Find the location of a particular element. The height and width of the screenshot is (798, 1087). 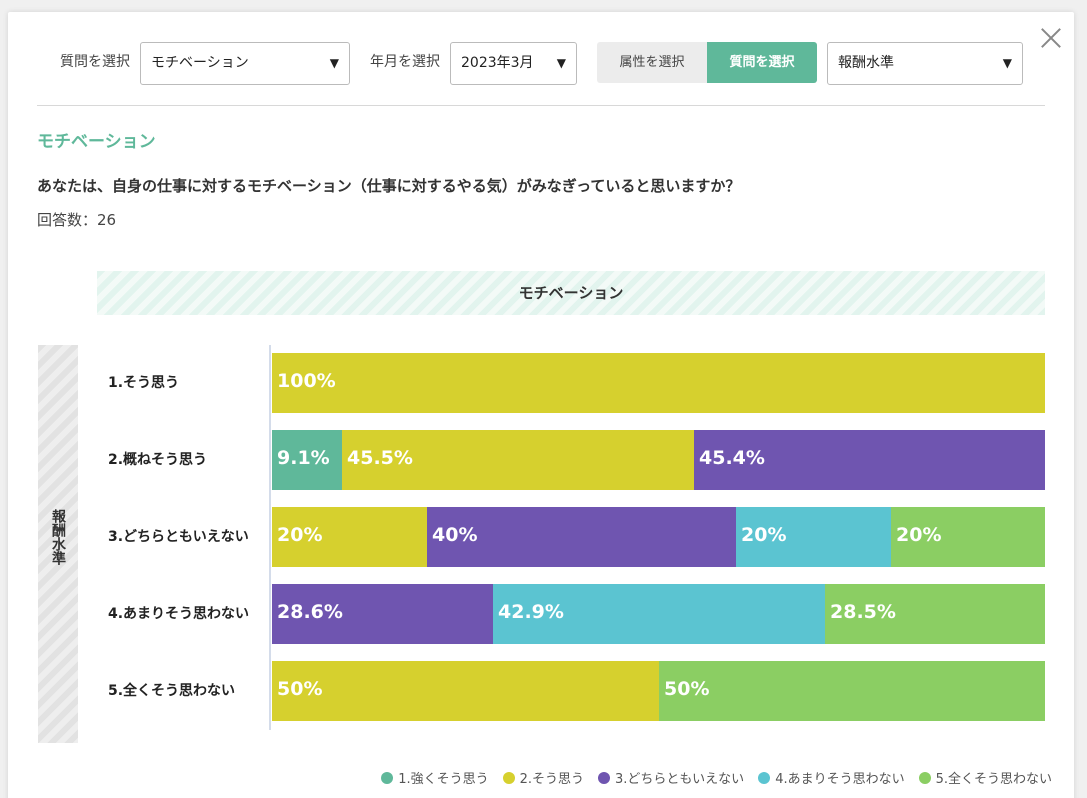

bar-row: 9.1% 45.5% 45.4% is located at coordinates (658, 460).